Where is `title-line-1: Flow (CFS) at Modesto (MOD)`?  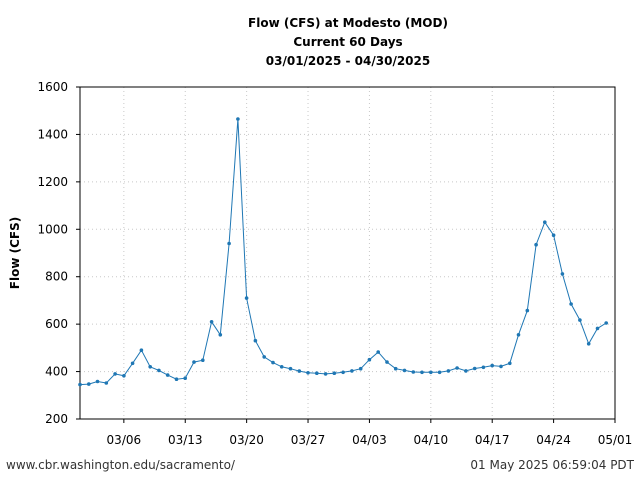 title-line-1: Flow (CFS) at Modesto (MOD) is located at coordinates (348, 23).